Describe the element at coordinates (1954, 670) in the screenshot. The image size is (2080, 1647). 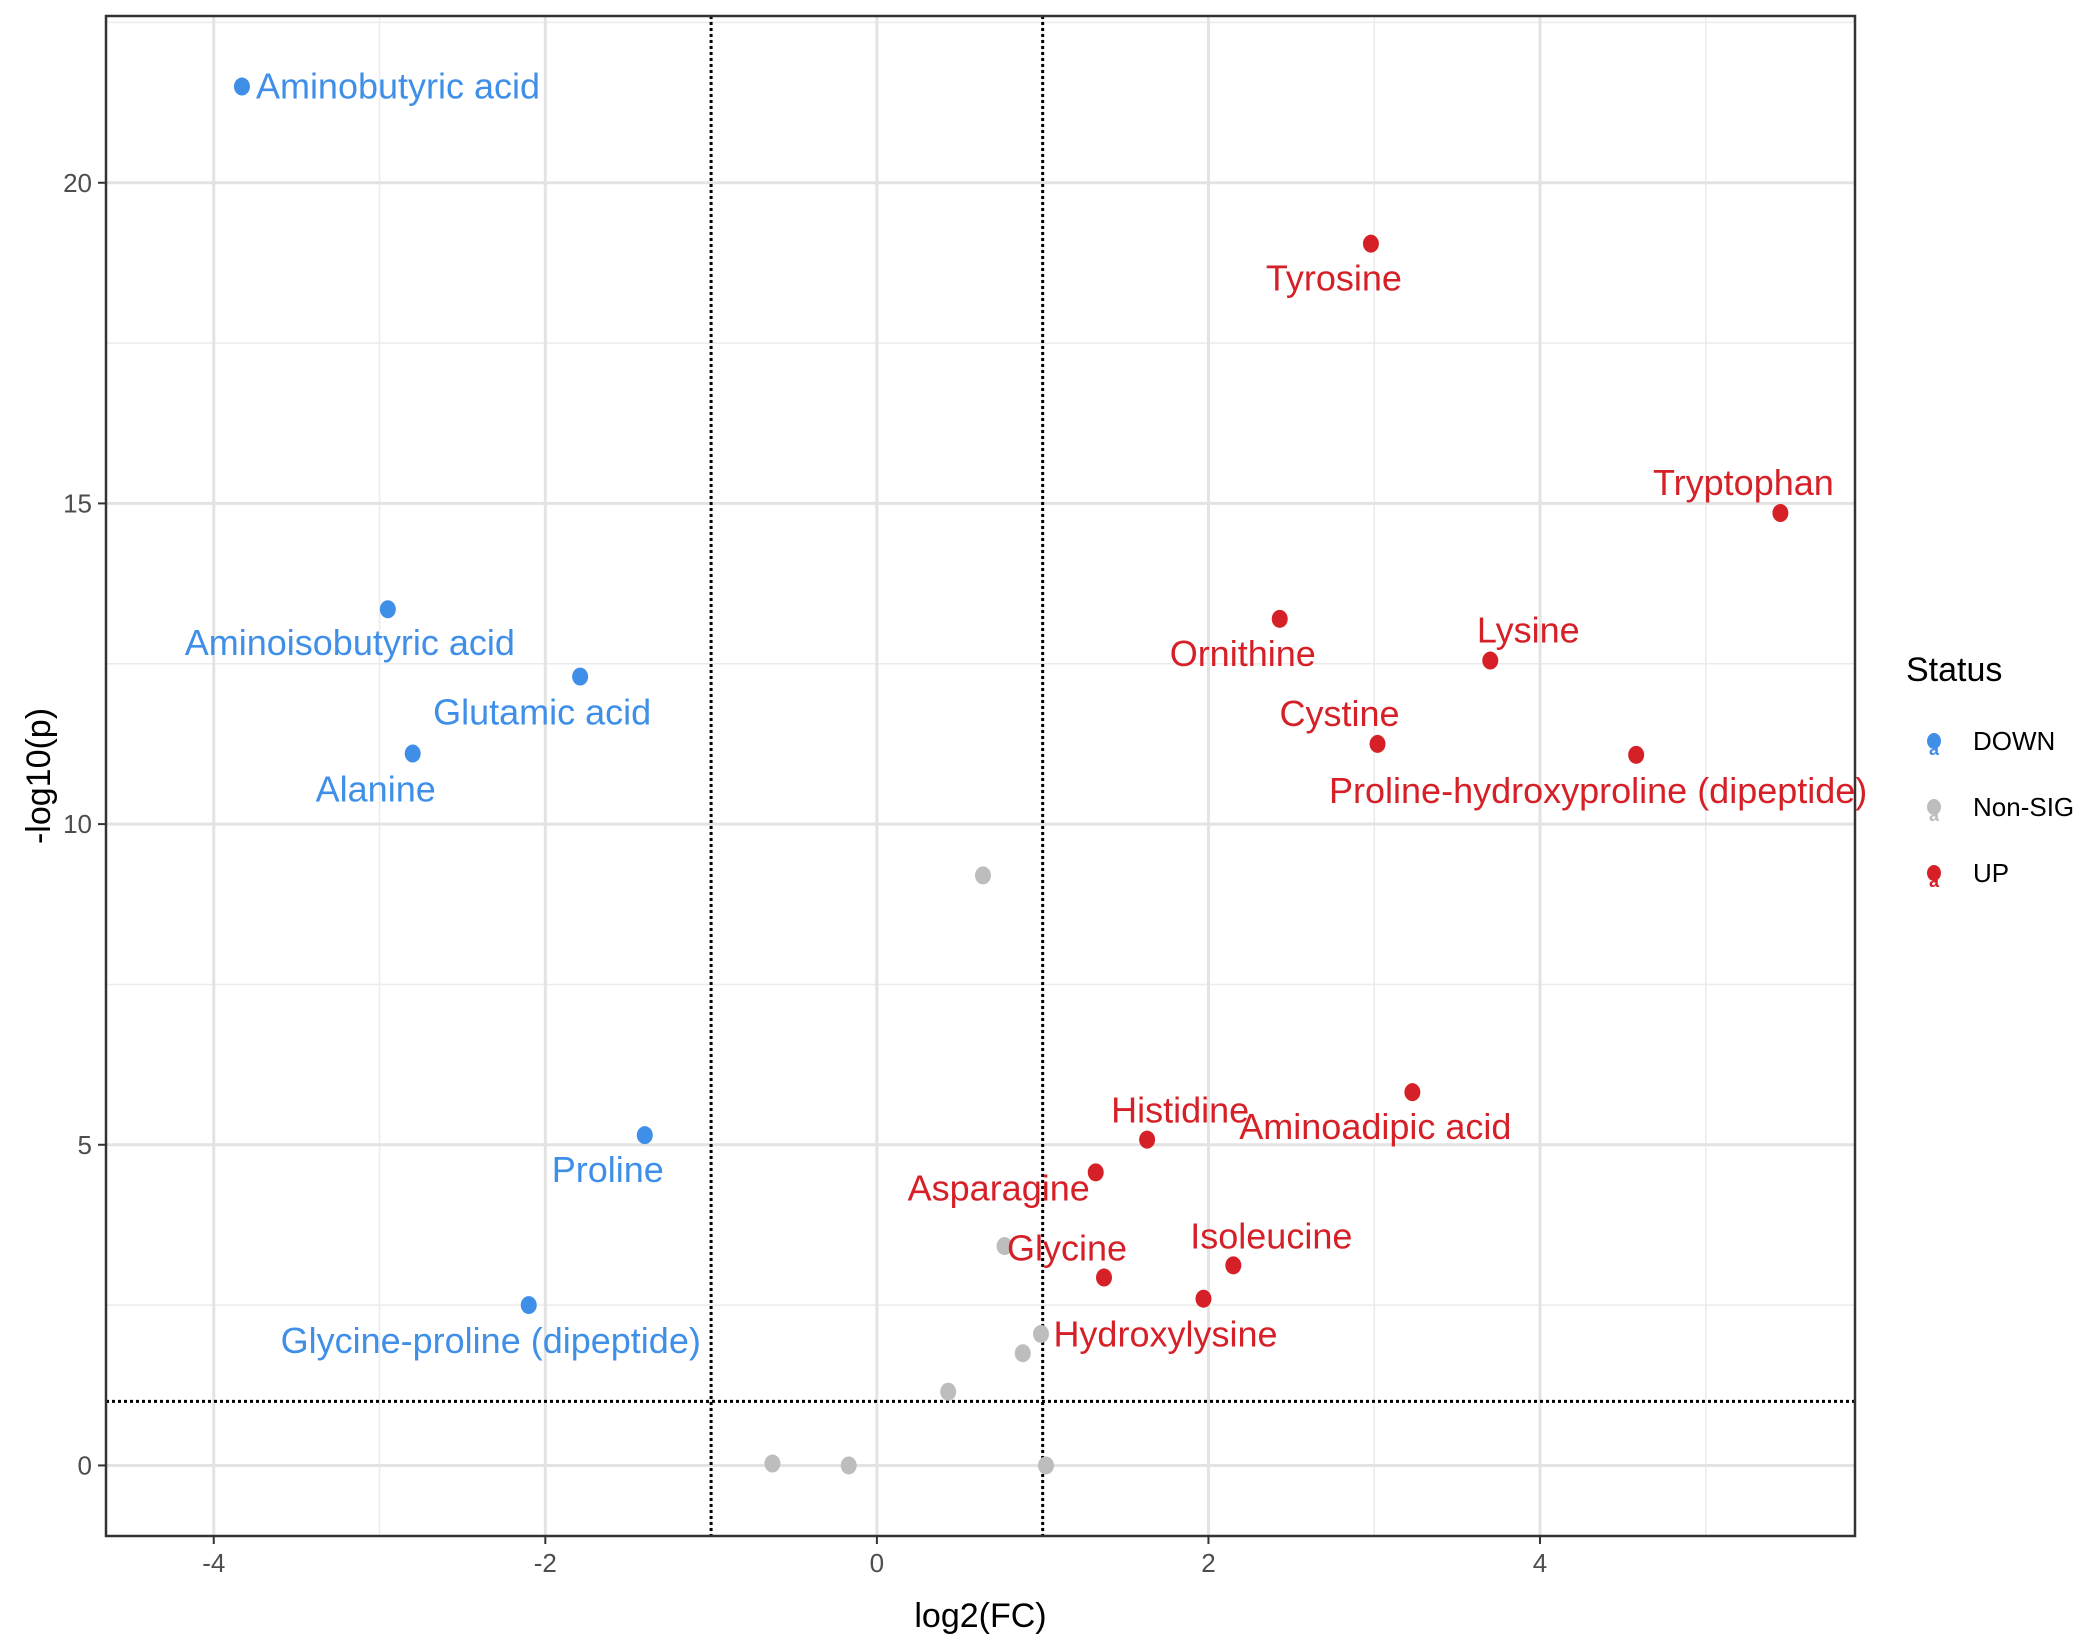
I see `legend-title: Status` at that location.